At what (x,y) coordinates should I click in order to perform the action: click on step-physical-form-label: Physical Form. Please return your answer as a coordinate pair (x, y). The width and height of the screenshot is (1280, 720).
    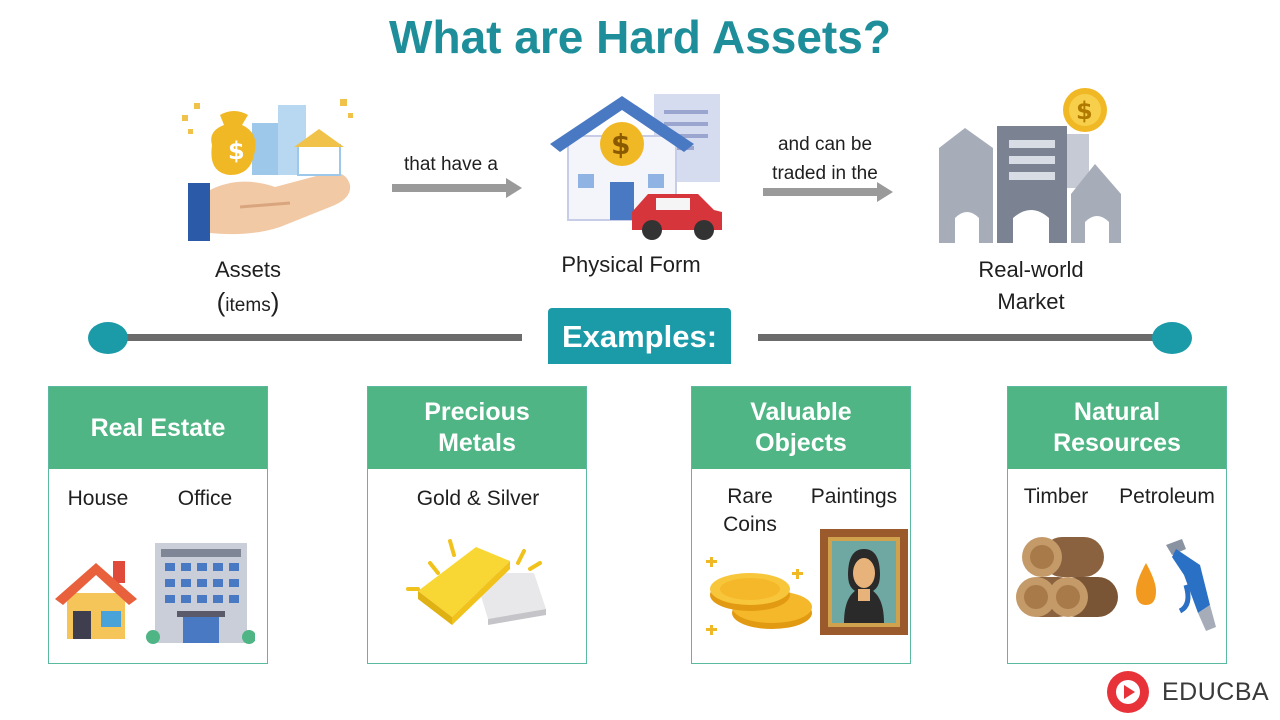
    Looking at the image, I should click on (631, 264).